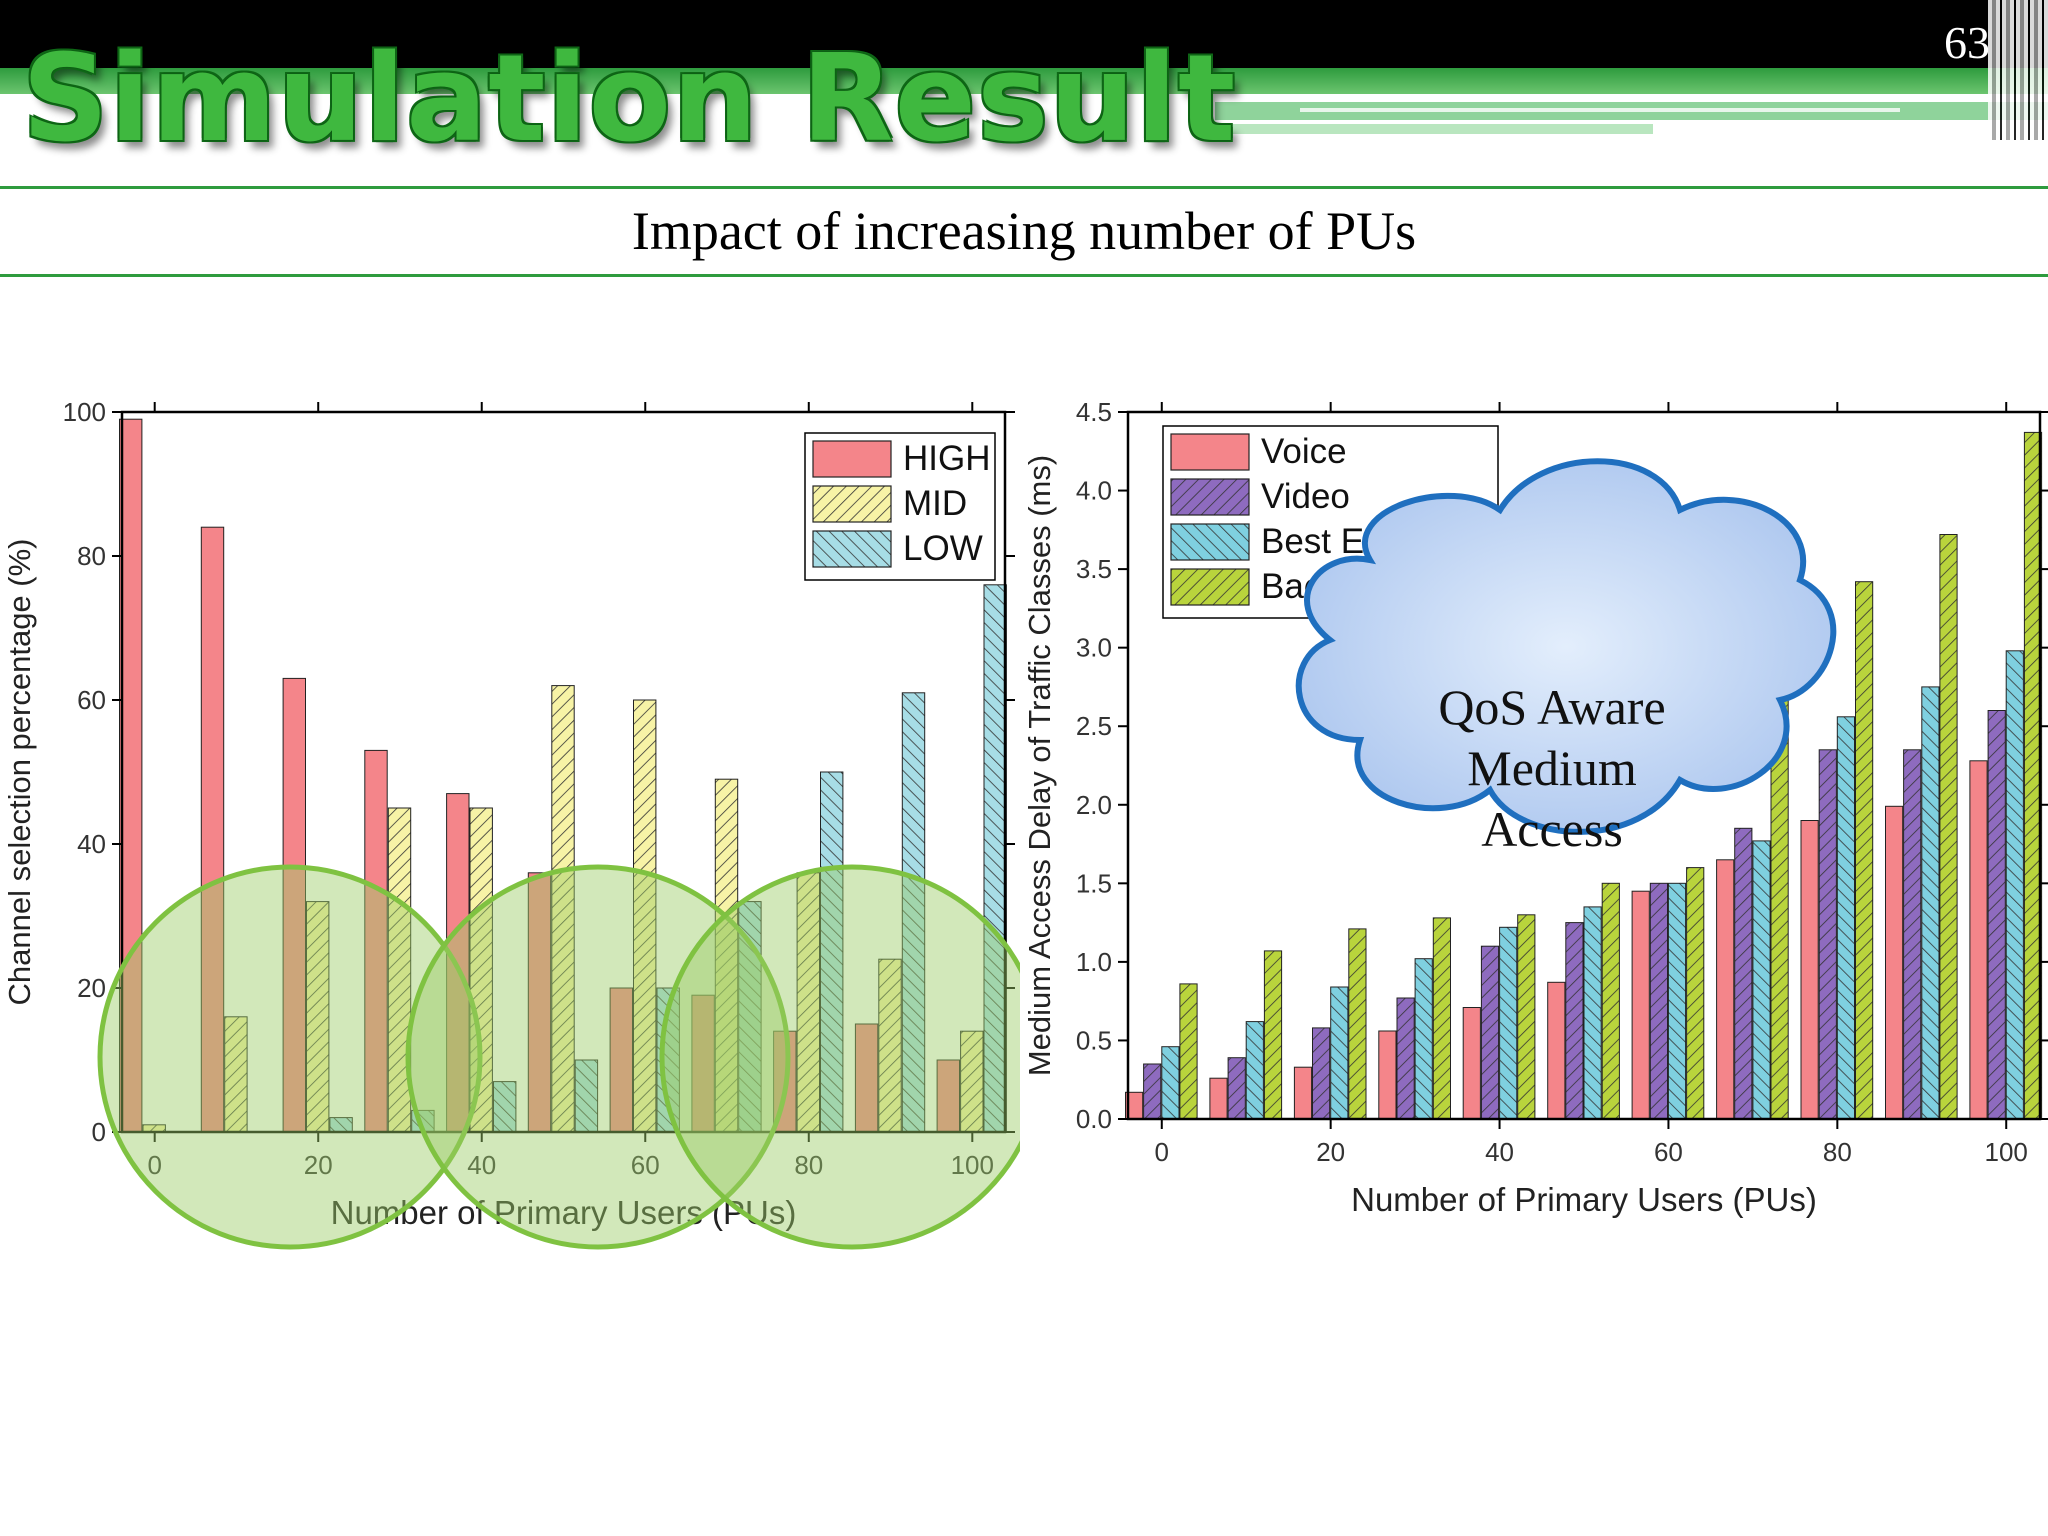 The image size is (2048, 1536). I want to click on legend-label-mid: MID, so click(935, 503).